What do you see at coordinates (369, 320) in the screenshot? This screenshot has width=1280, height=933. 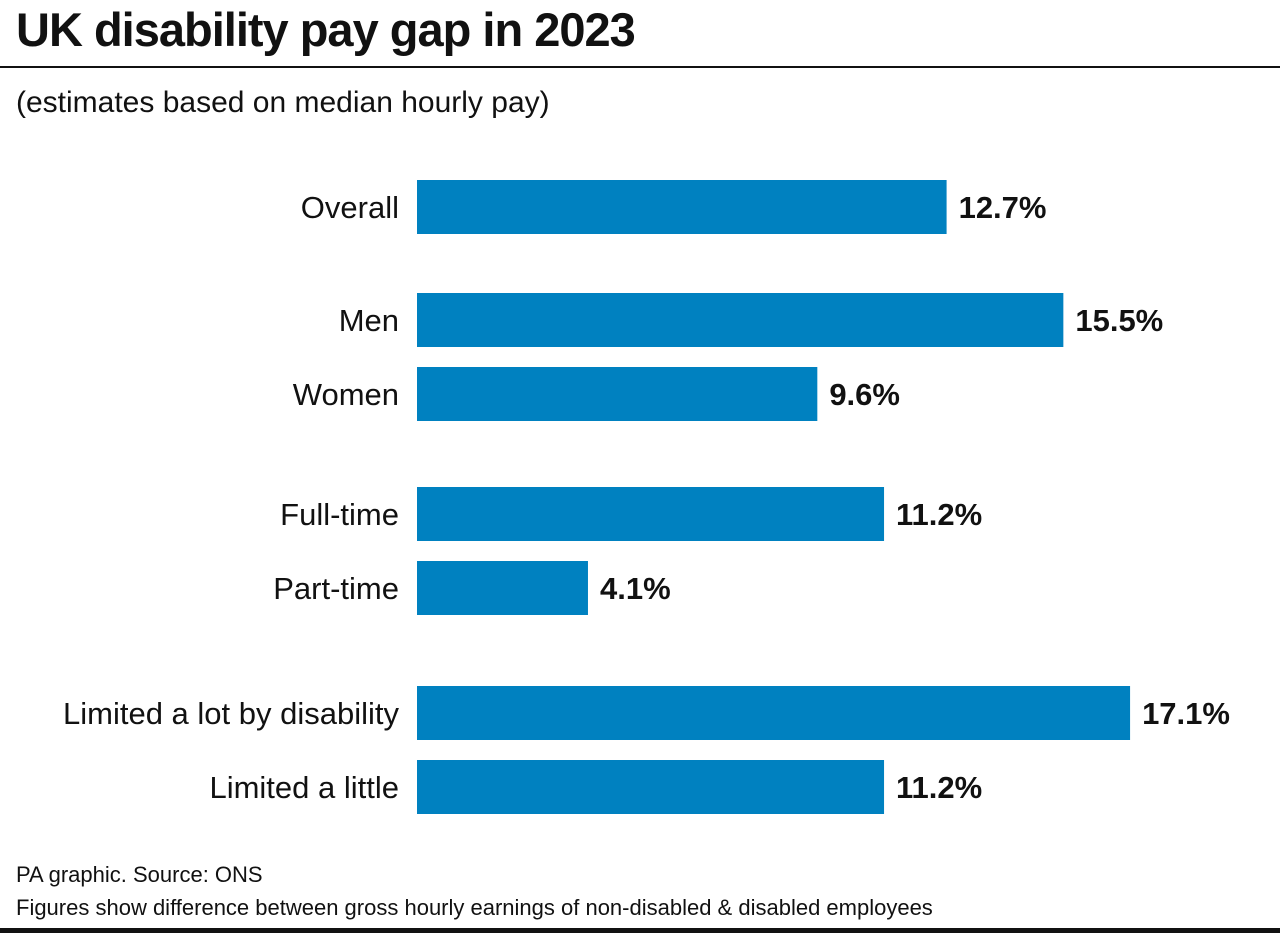 I see `category-label: Men` at bounding box center [369, 320].